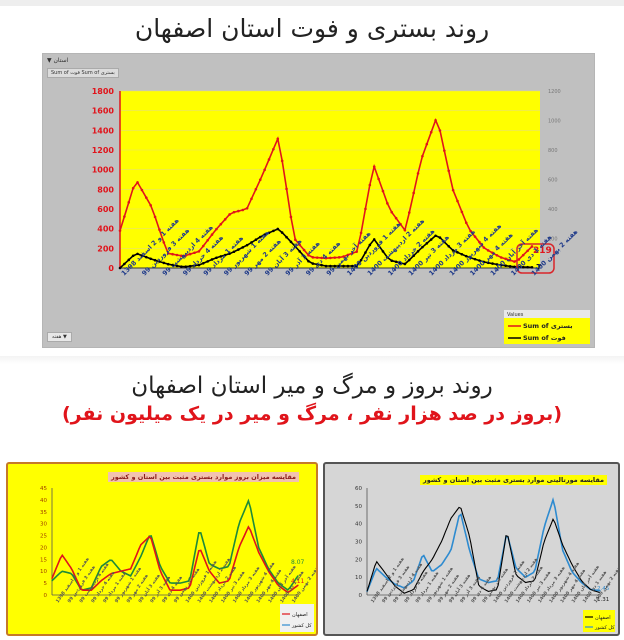 The width and height of the screenshot is (624, 640). I want to click on svg-text: 1.31, so click(603, 600).